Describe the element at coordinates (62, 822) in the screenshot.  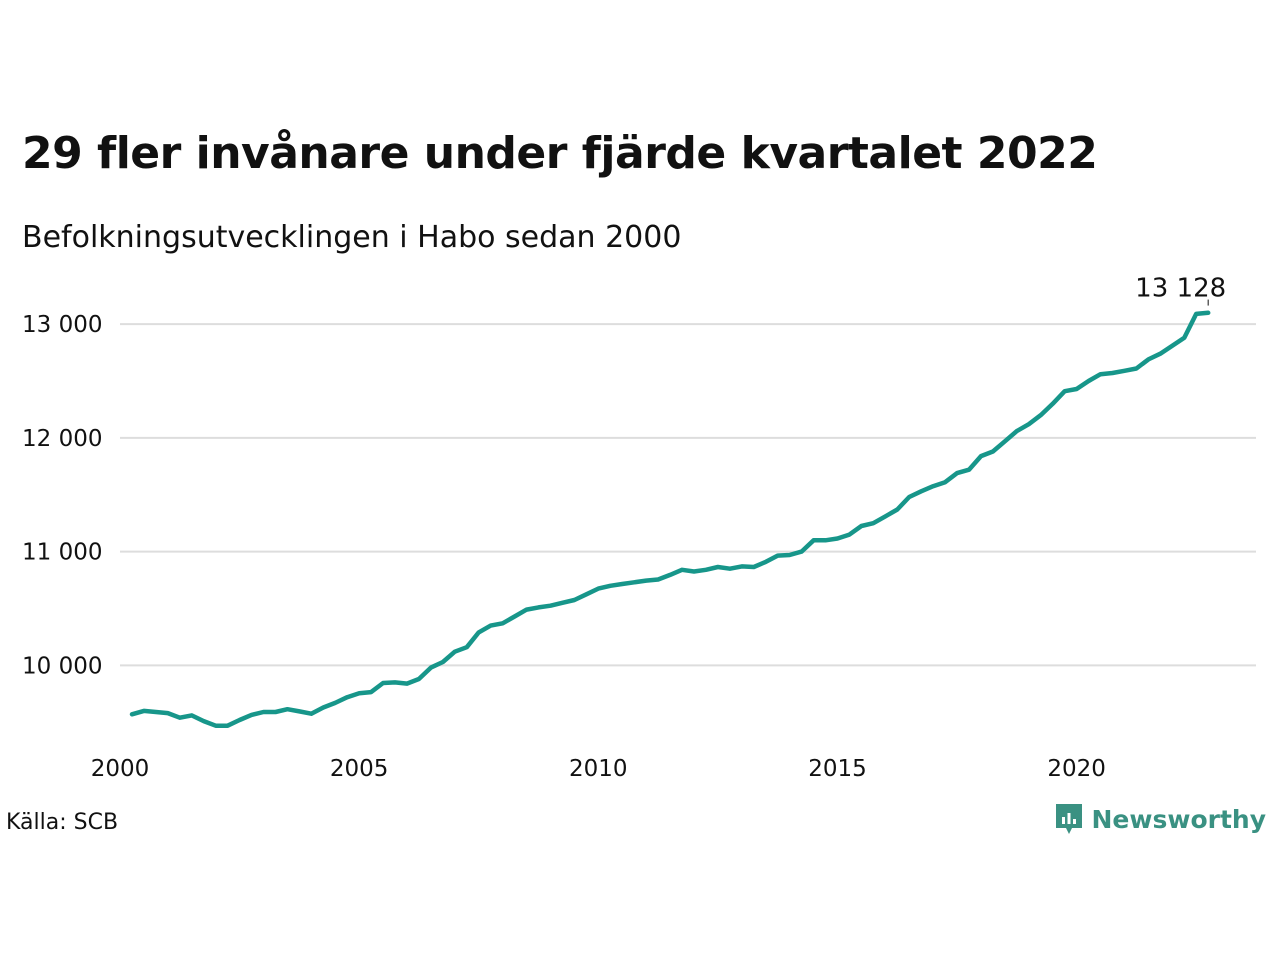
I see `source-note: Källa: SCB` at that location.